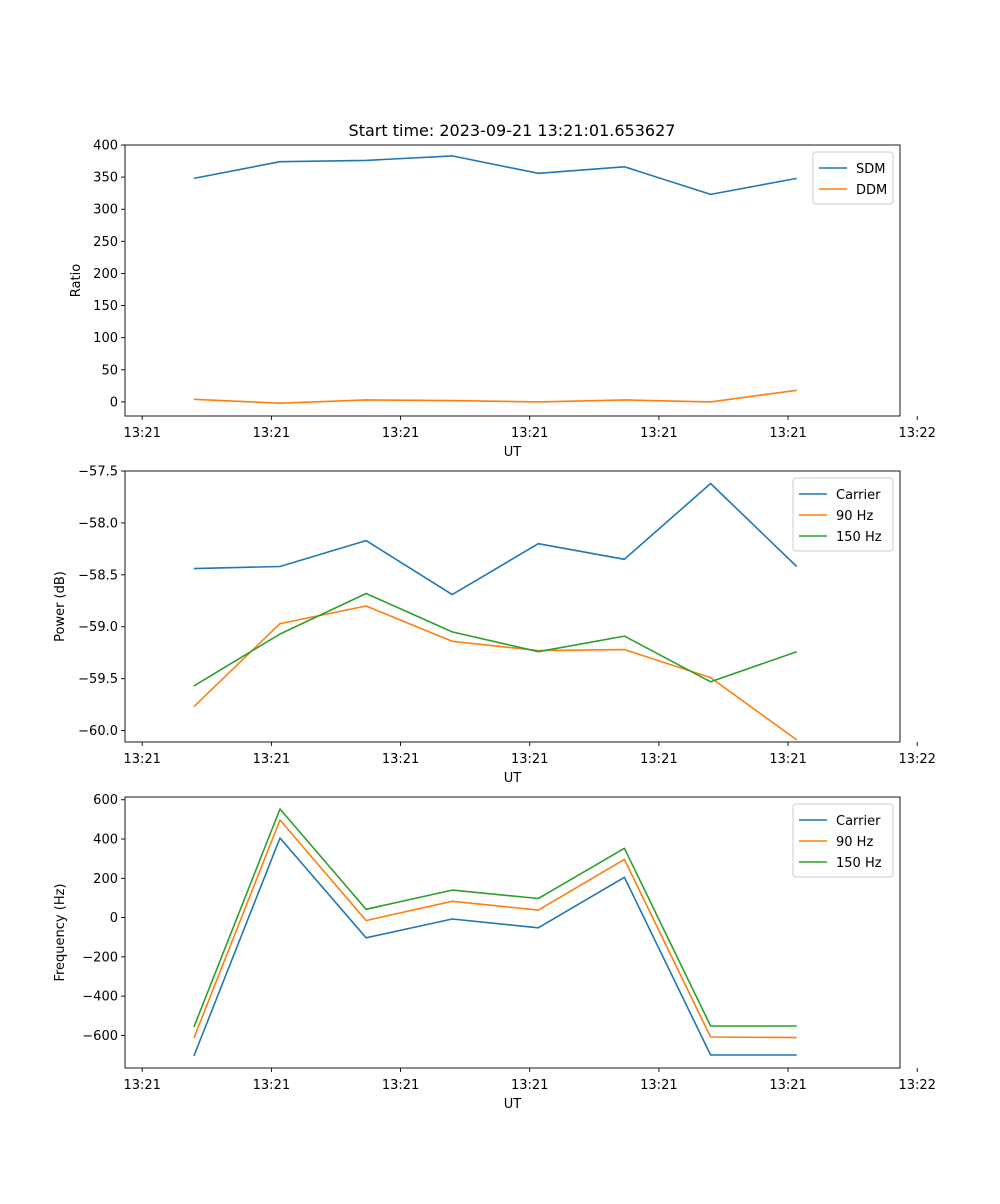 This screenshot has width=1000, height=1204. I want to click on y-tick-label: −58.5, so click(98, 575).